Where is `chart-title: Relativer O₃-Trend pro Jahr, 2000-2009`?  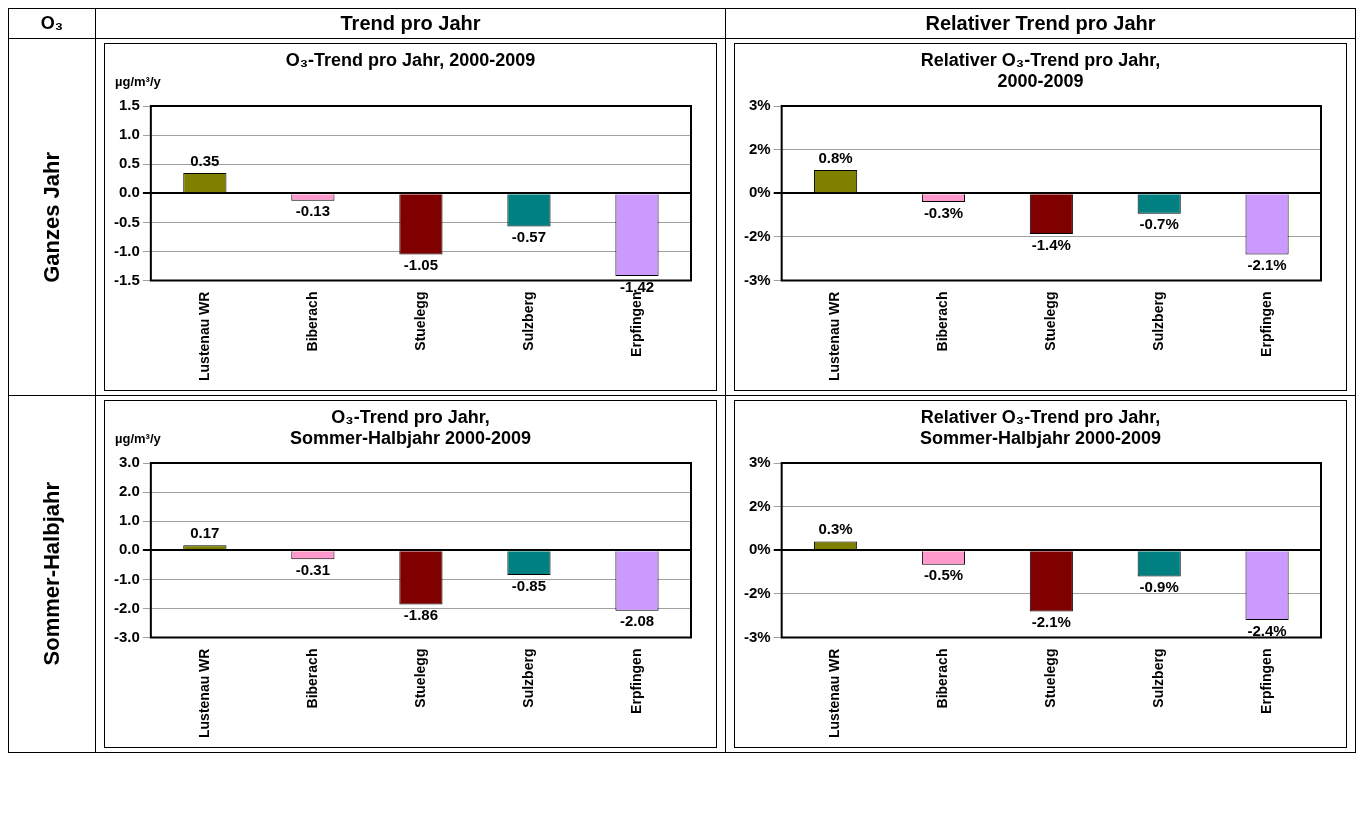 chart-title: Relativer O₃-Trend pro Jahr, 2000-2009 is located at coordinates (1040, 71).